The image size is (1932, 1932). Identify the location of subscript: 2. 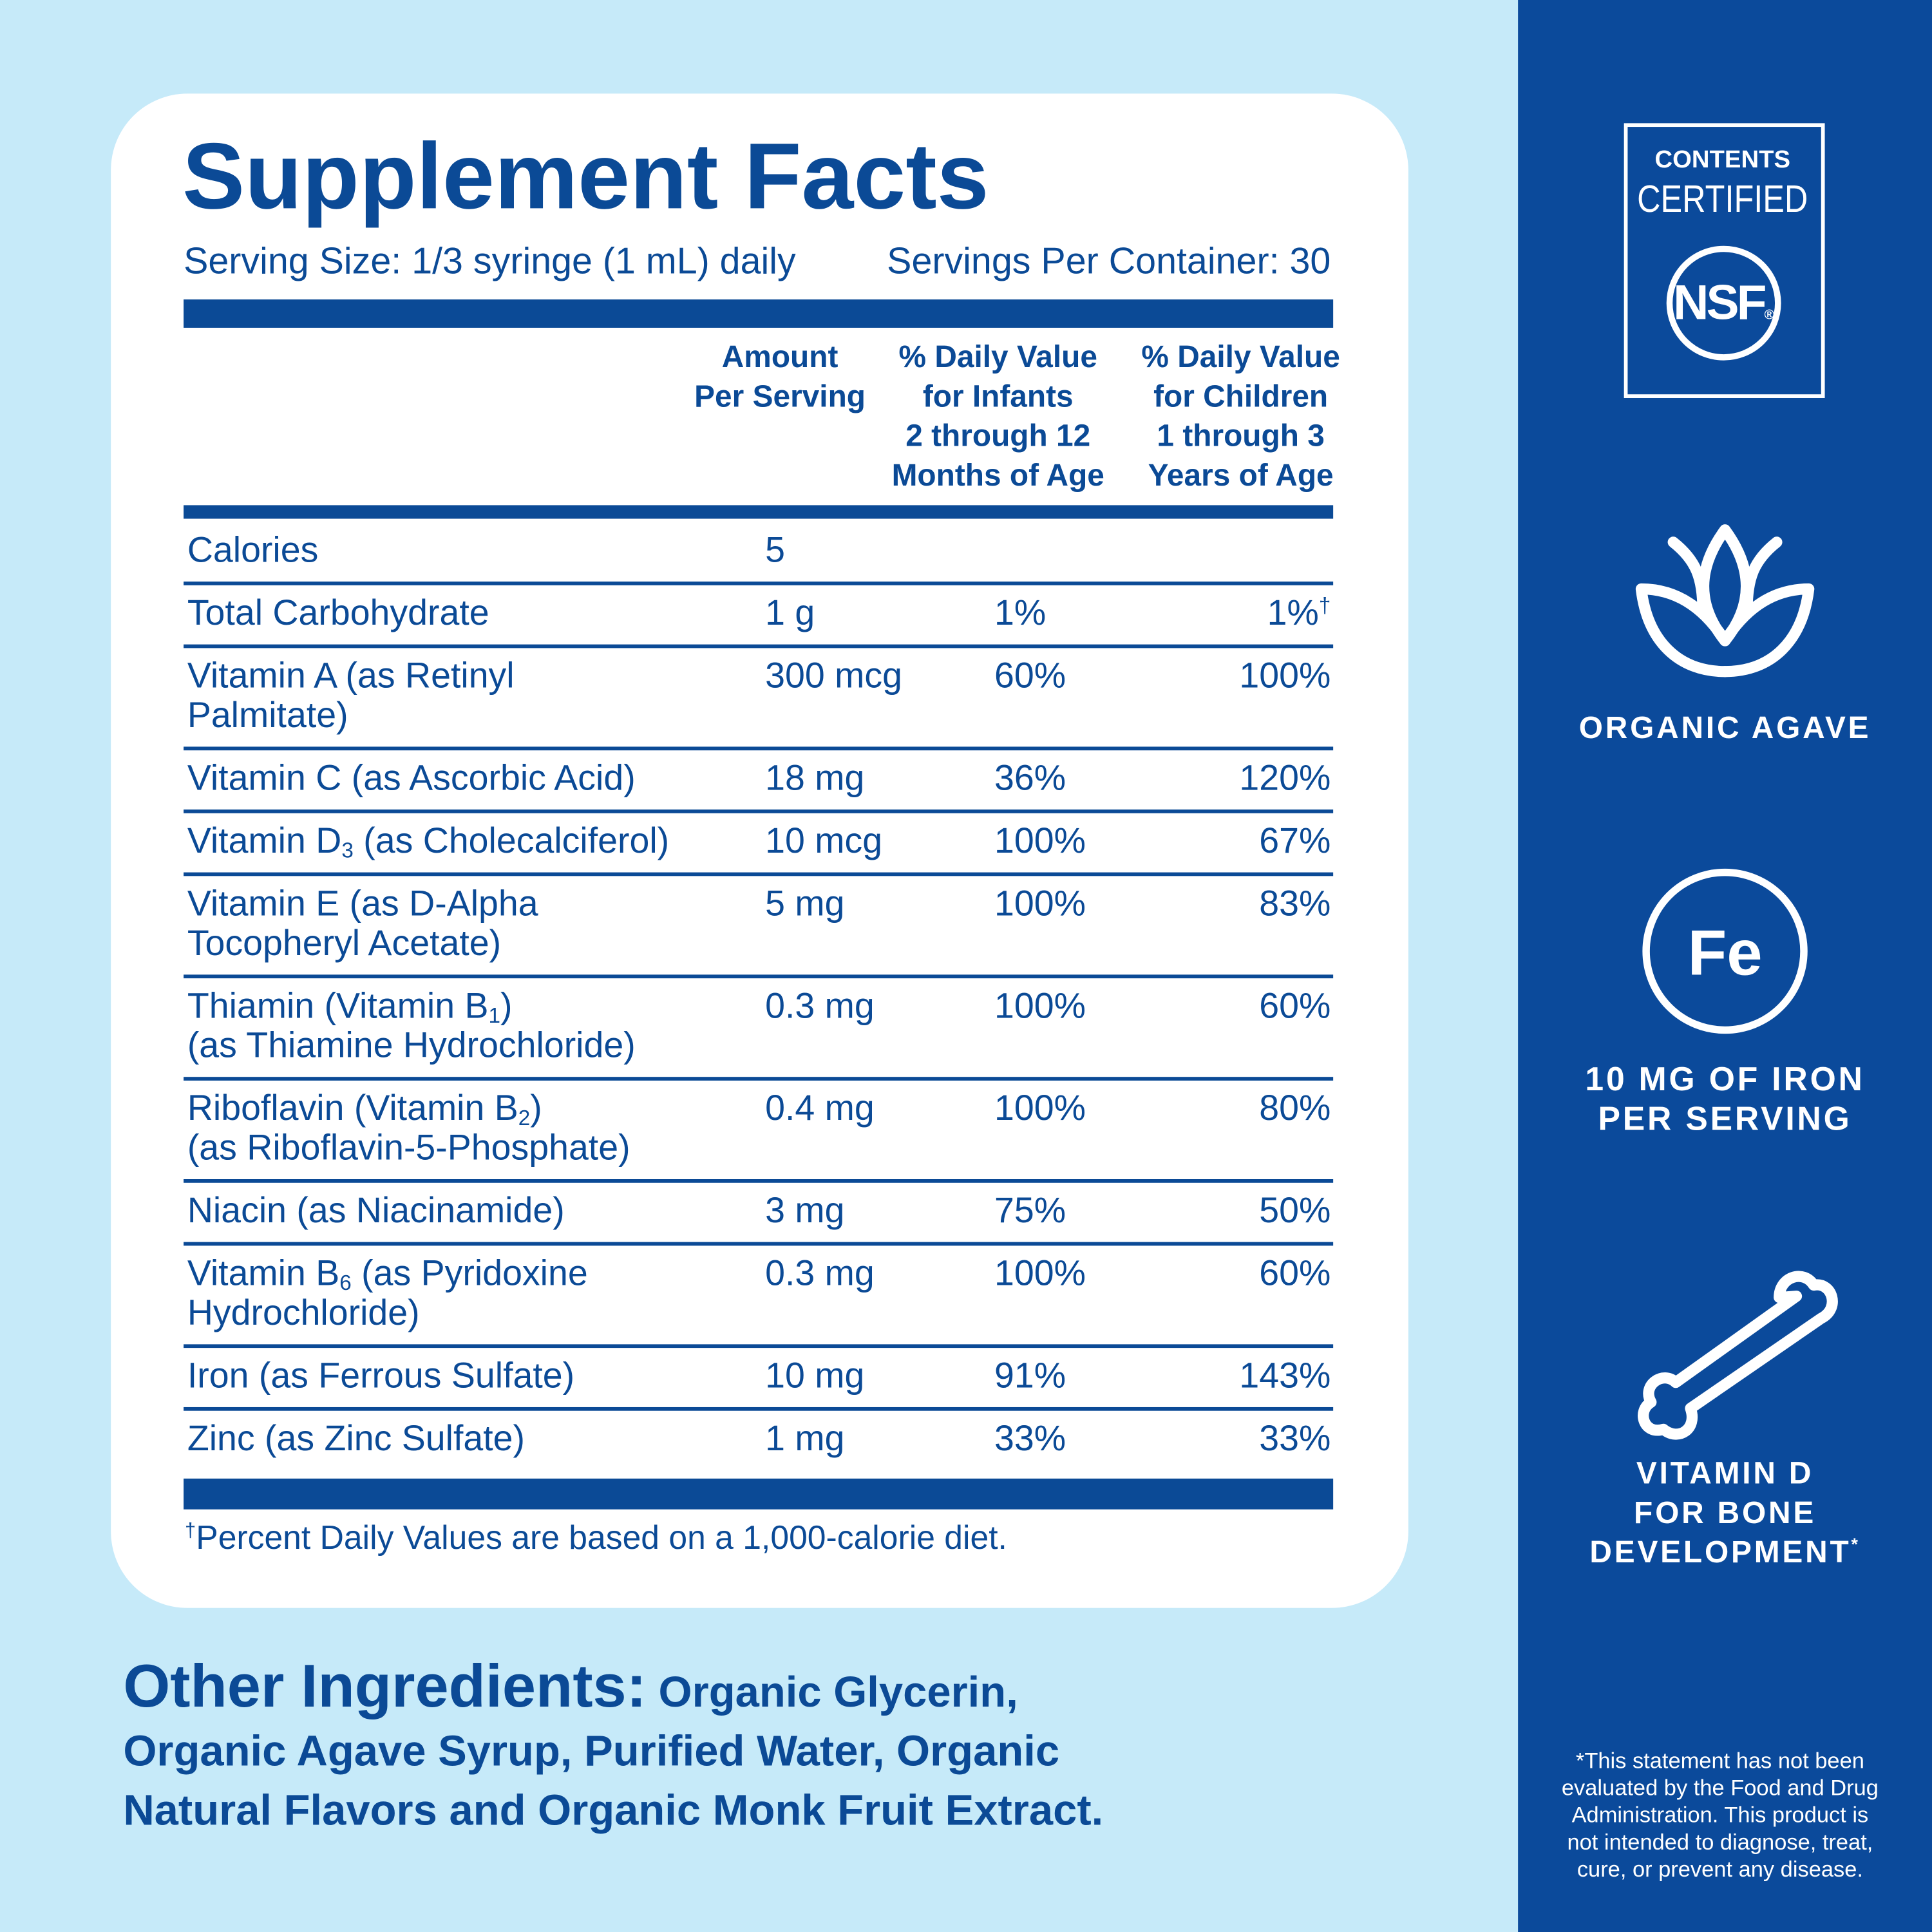
(524, 1117).